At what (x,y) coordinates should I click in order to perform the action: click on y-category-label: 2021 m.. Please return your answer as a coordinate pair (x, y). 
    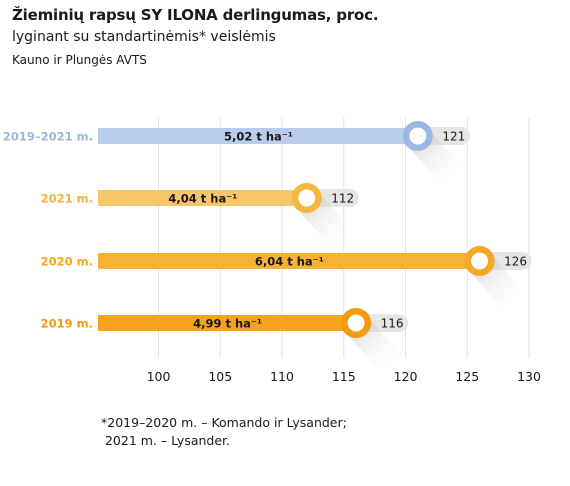
    Looking at the image, I should click on (67, 199).